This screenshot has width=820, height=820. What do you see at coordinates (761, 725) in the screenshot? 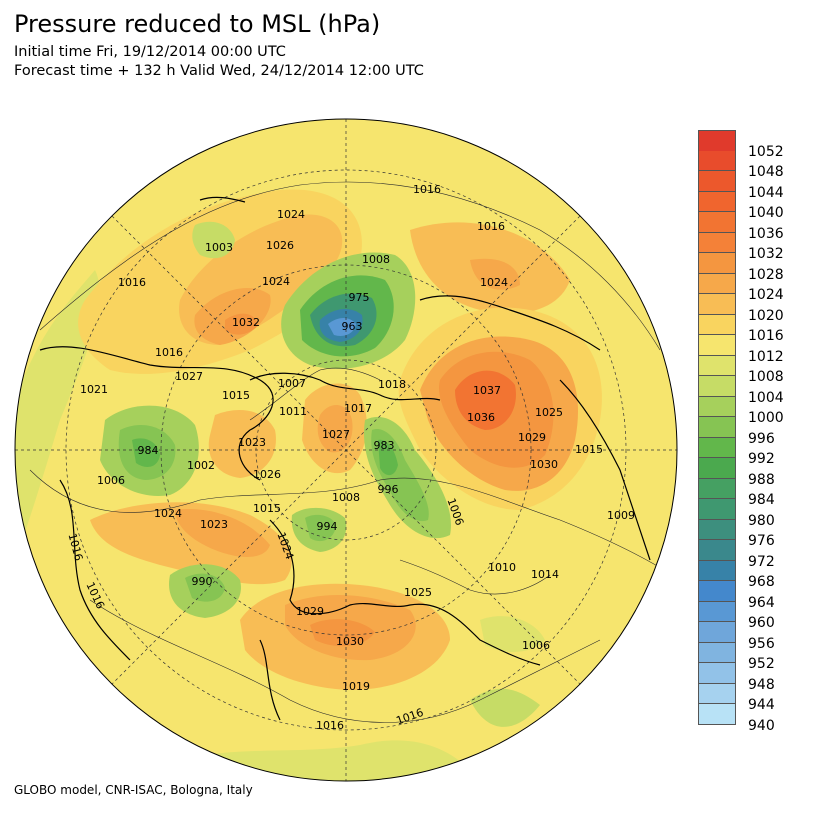
I see `colorbar-label: 940` at bounding box center [761, 725].